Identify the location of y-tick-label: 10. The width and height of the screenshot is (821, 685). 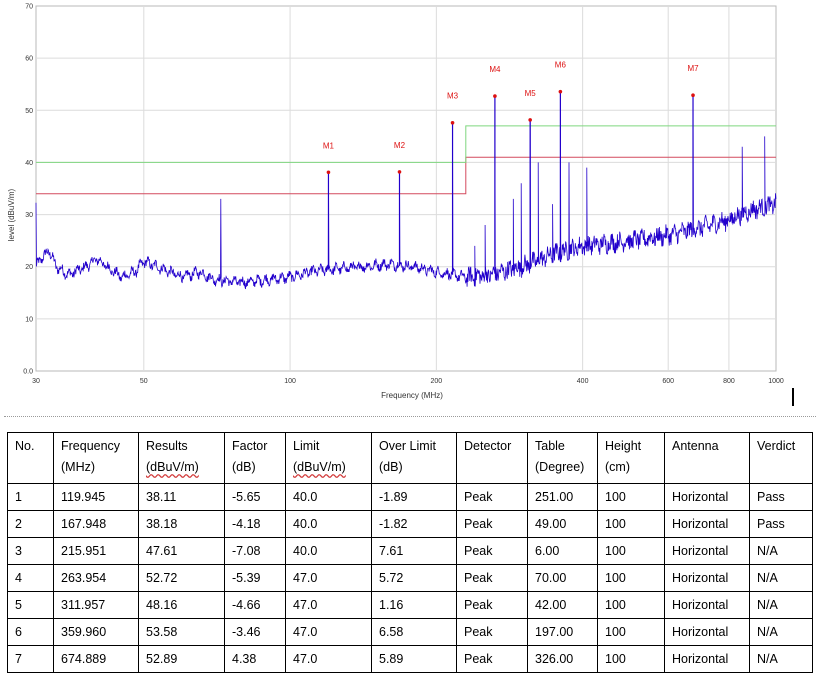
(29, 319).